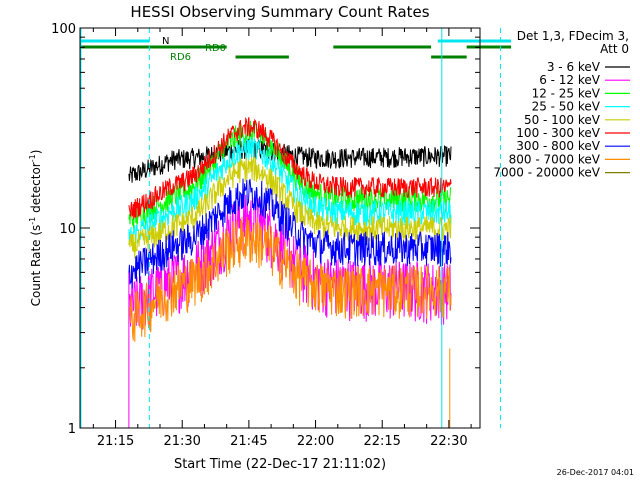  I want to click on legend-label: 100 - 300 keV, so click(558, 133).